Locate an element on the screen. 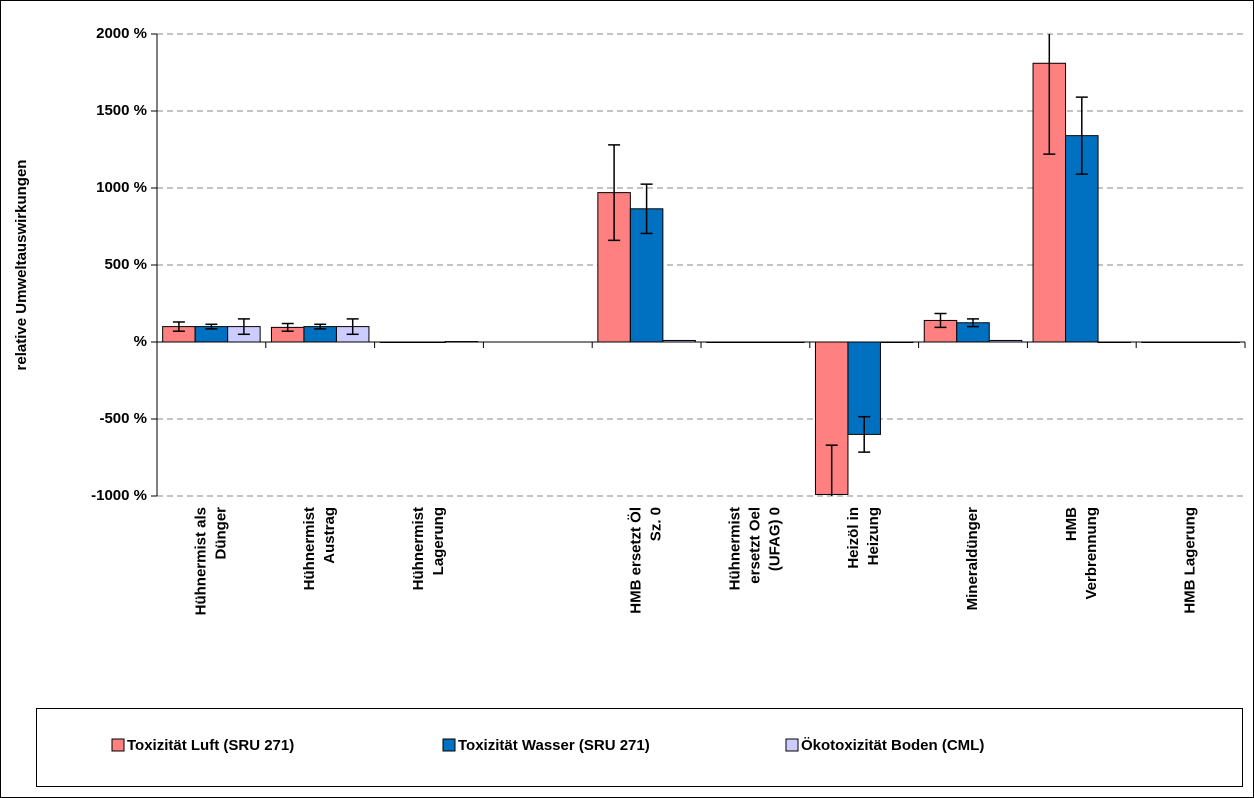 This screenshot has height=798, width=1254. y-tick-label: 1000 % is located at coordinates (121, 187).